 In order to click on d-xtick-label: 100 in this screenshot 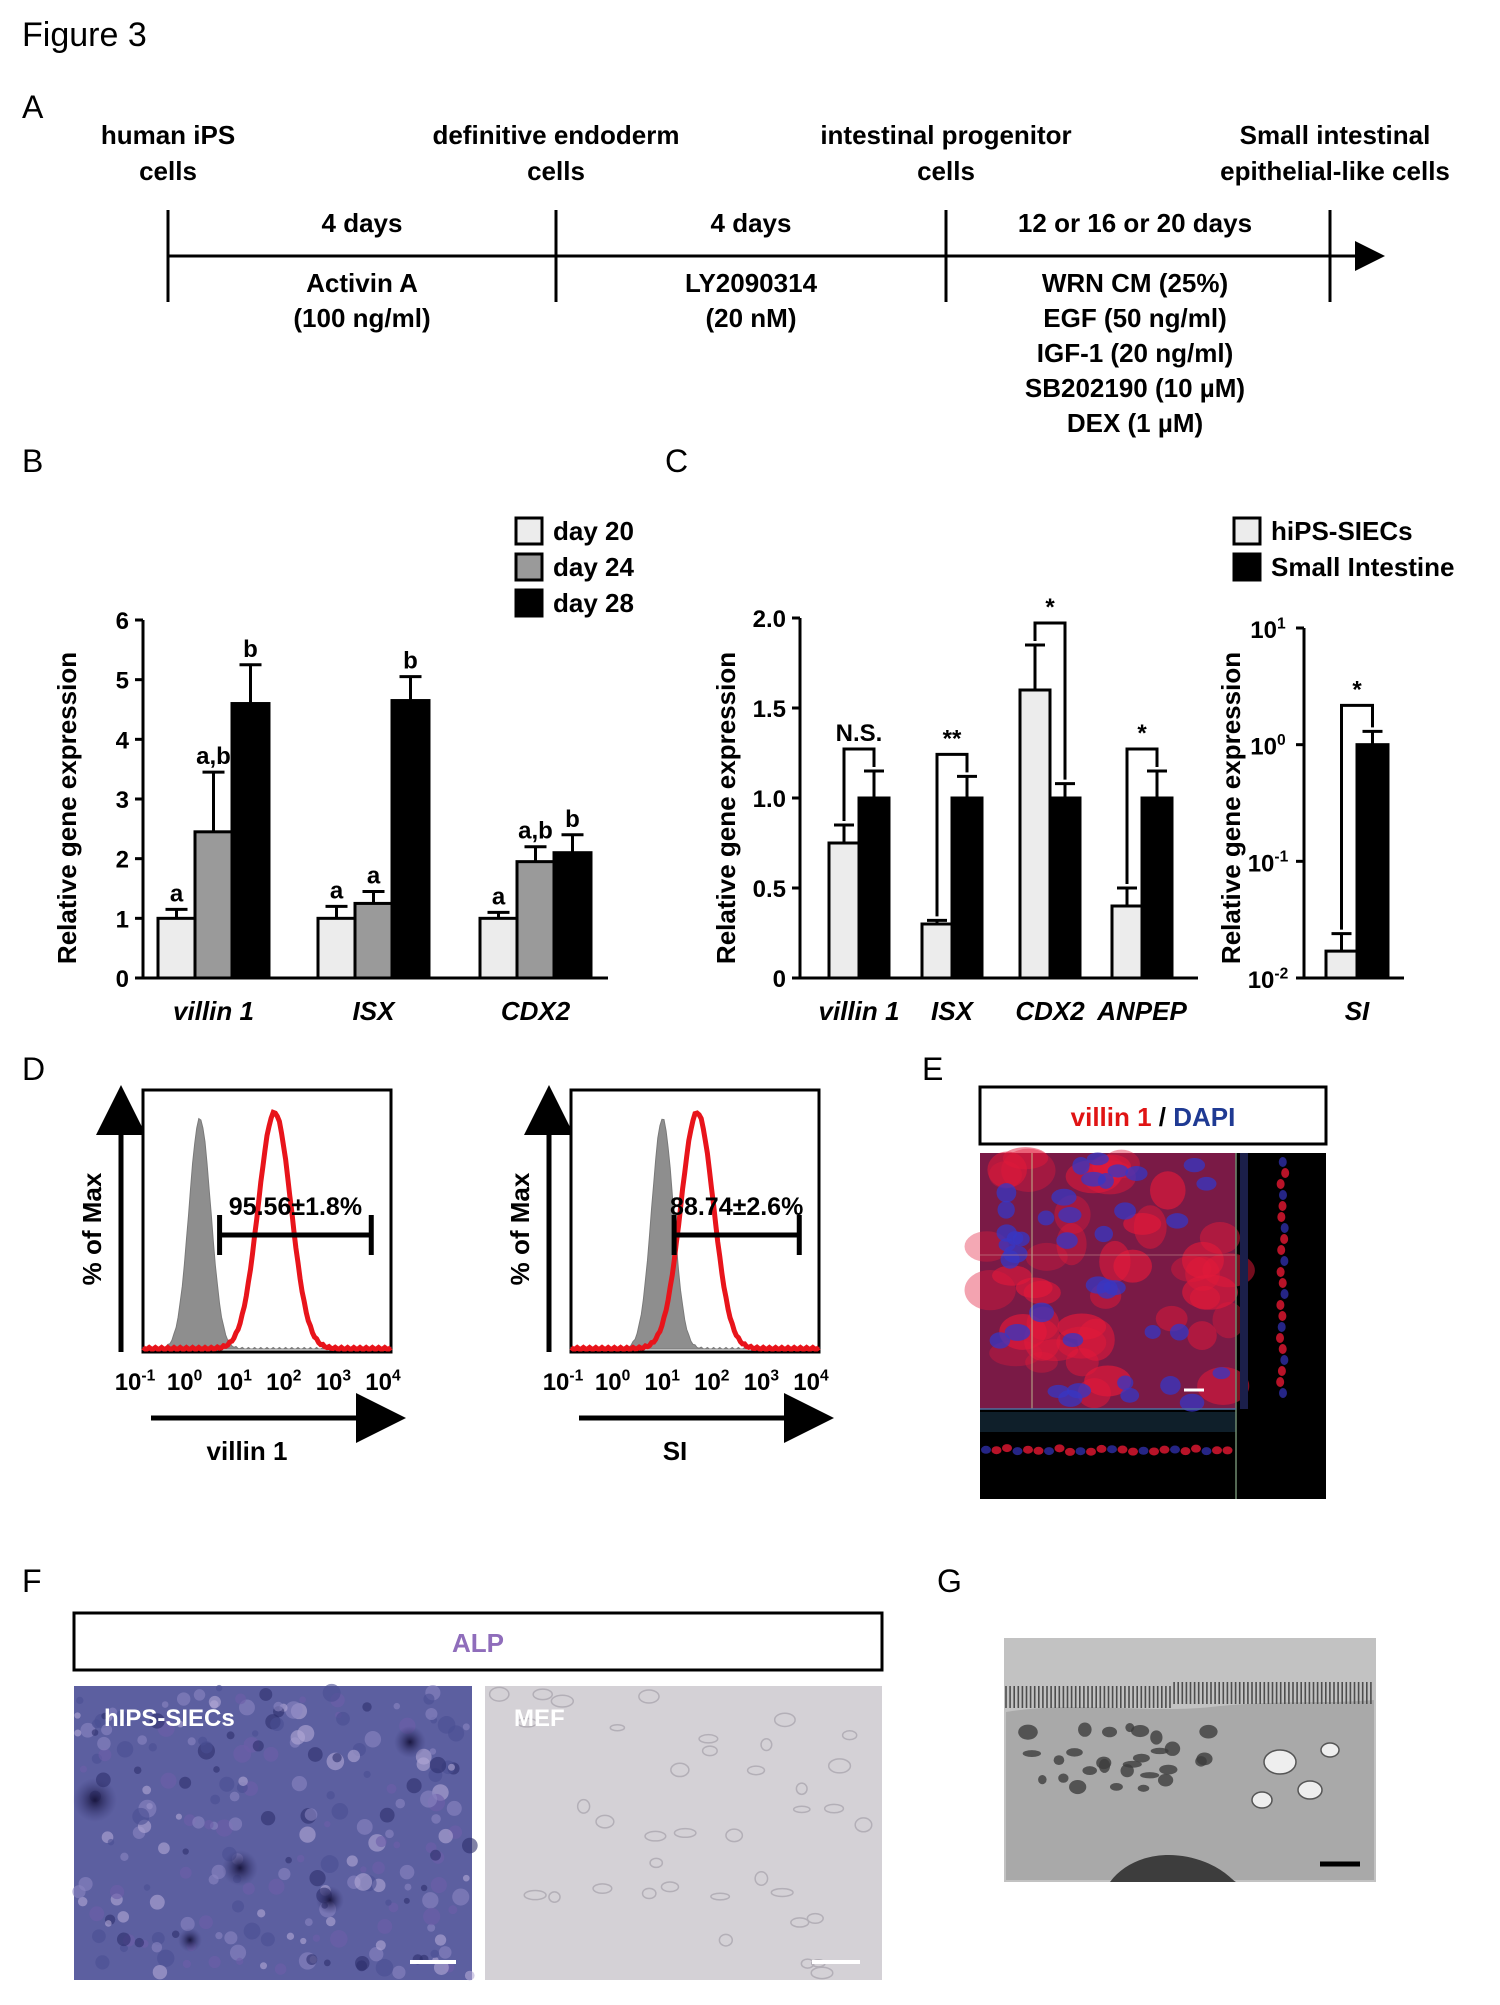, I will do `click(613, 1381)`.